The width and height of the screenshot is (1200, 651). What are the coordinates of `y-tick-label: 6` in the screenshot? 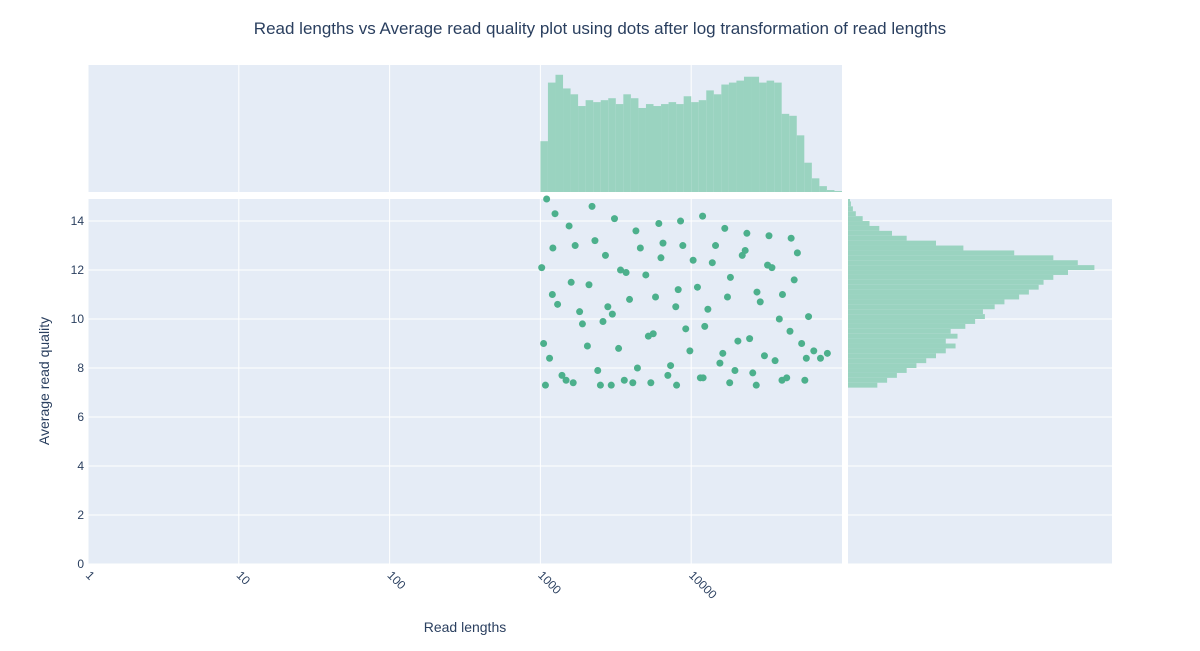 It's located at (80, 417).